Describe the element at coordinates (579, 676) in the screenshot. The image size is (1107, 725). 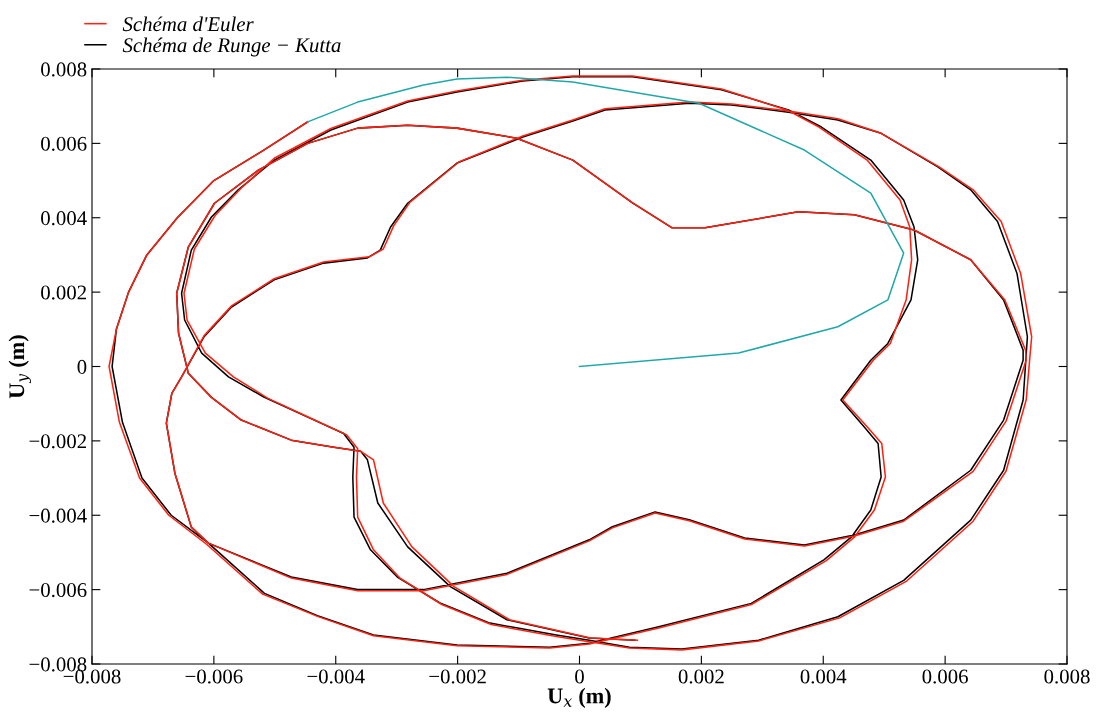
I see `x-tick-label: 0` at that location.